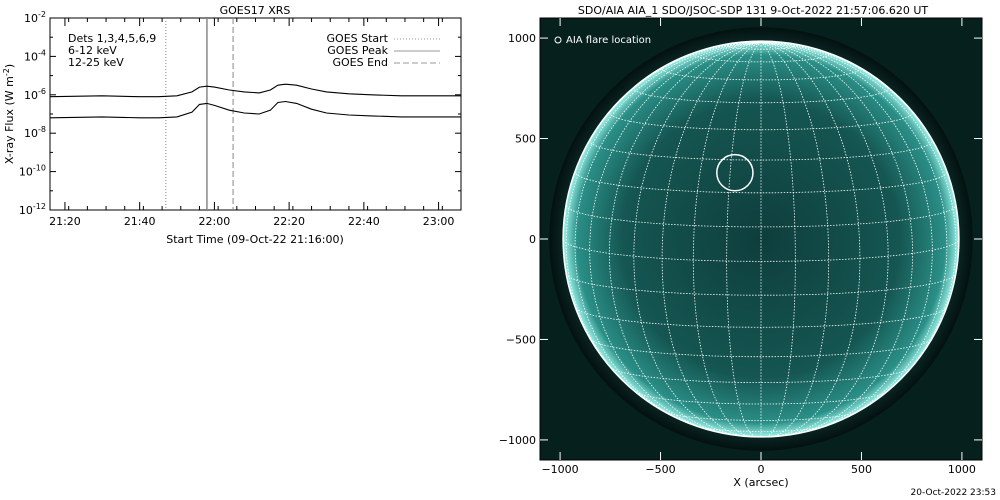 The image size is (1000, 500). What do you see at coordinates (289, 221) in the screenshot?
I see `x-tick-label: 22:20` at bounding box center [289, 221].